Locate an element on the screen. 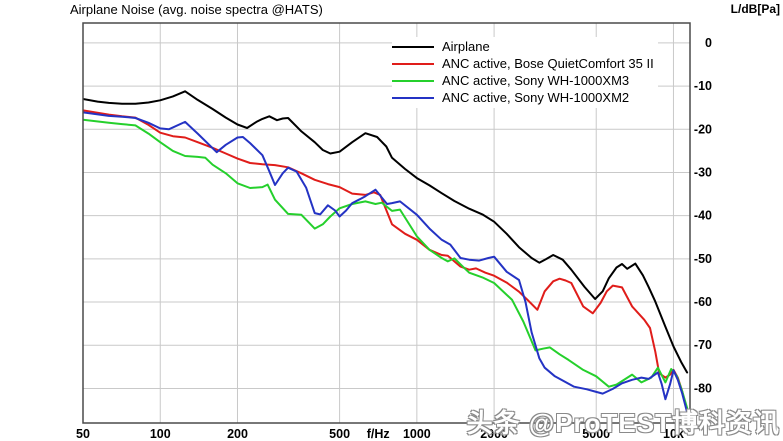  legend-item-airplane: Airplane is located at coordinates (523, 46).